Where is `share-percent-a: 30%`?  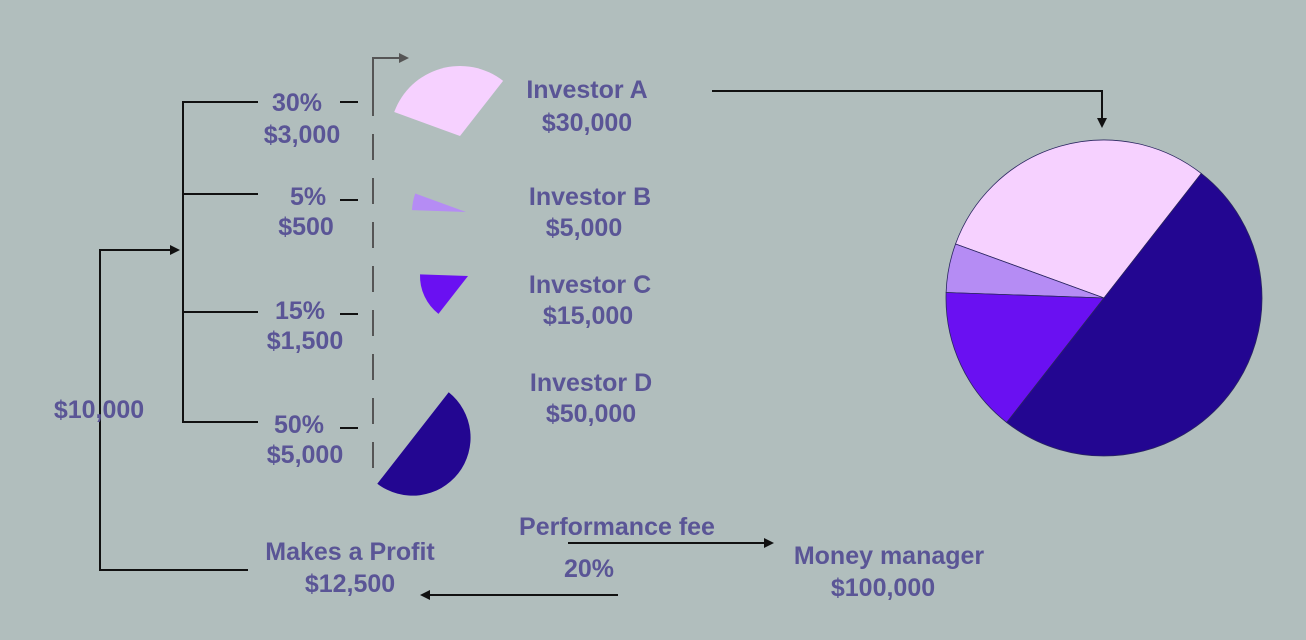 share-percent-a: 30% is located at coordinates (297, 103).